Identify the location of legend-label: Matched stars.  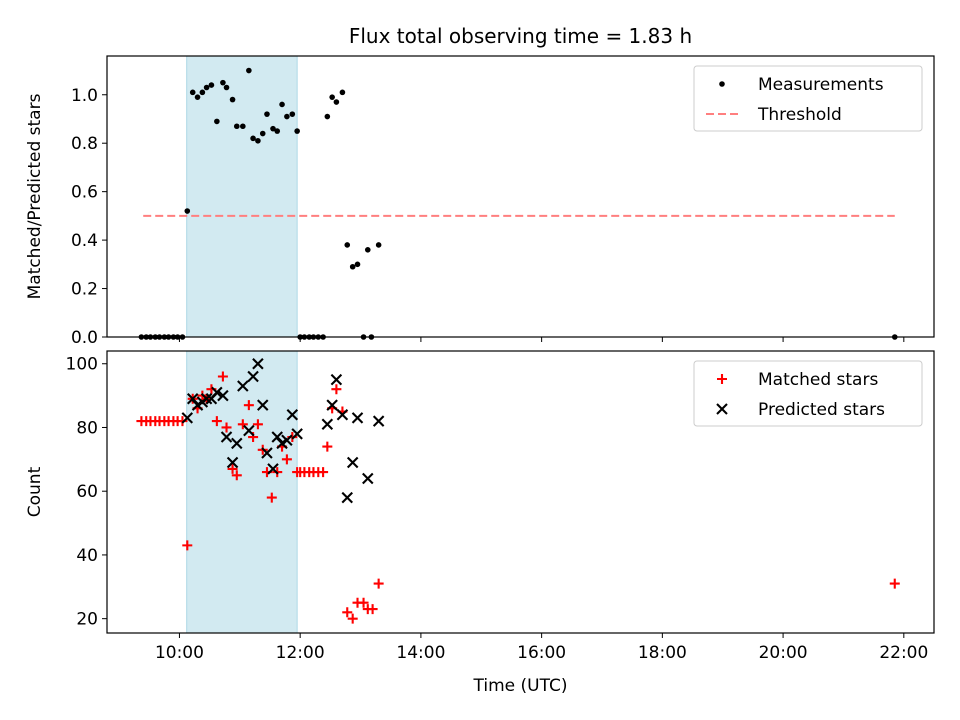
(818, 380).